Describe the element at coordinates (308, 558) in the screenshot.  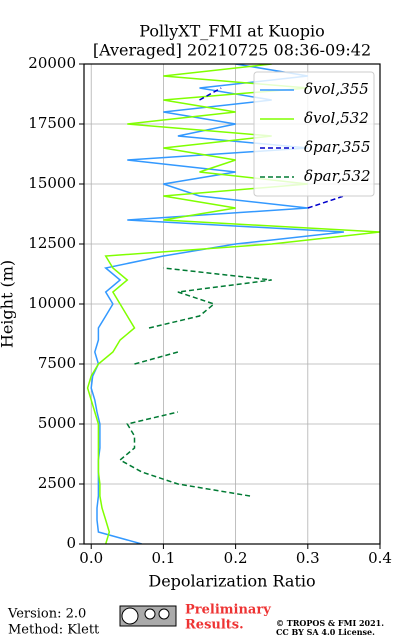
I see `x-tick-label: 0.3` at that location.